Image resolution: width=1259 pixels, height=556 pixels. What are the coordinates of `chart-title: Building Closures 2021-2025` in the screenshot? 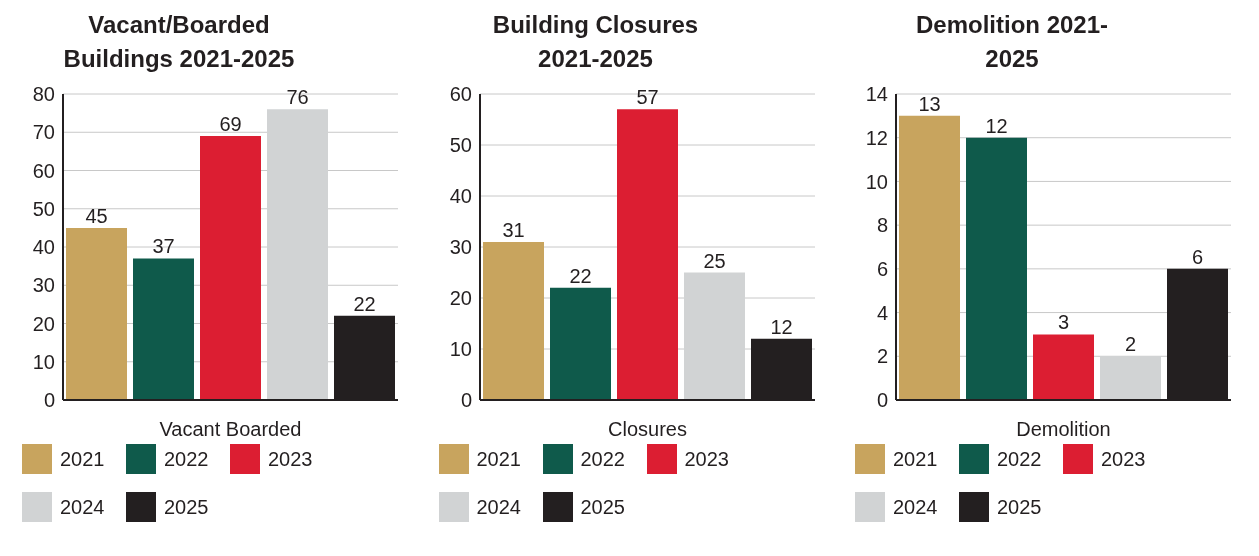 It's located at (595, 42).